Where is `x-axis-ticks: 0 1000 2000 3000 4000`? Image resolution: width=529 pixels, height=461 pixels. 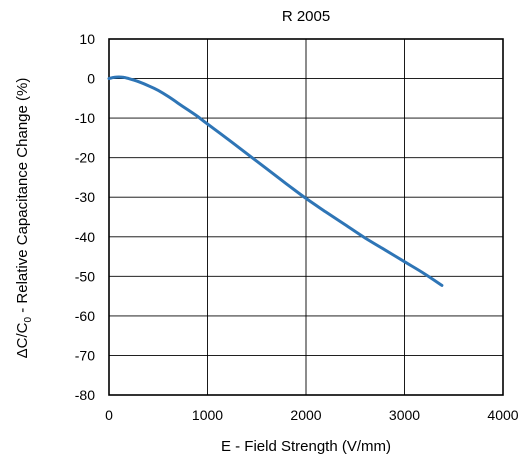 x-axis-ticks: 0 1000 2000 3000 4000 is located at coordinates (312, 415).